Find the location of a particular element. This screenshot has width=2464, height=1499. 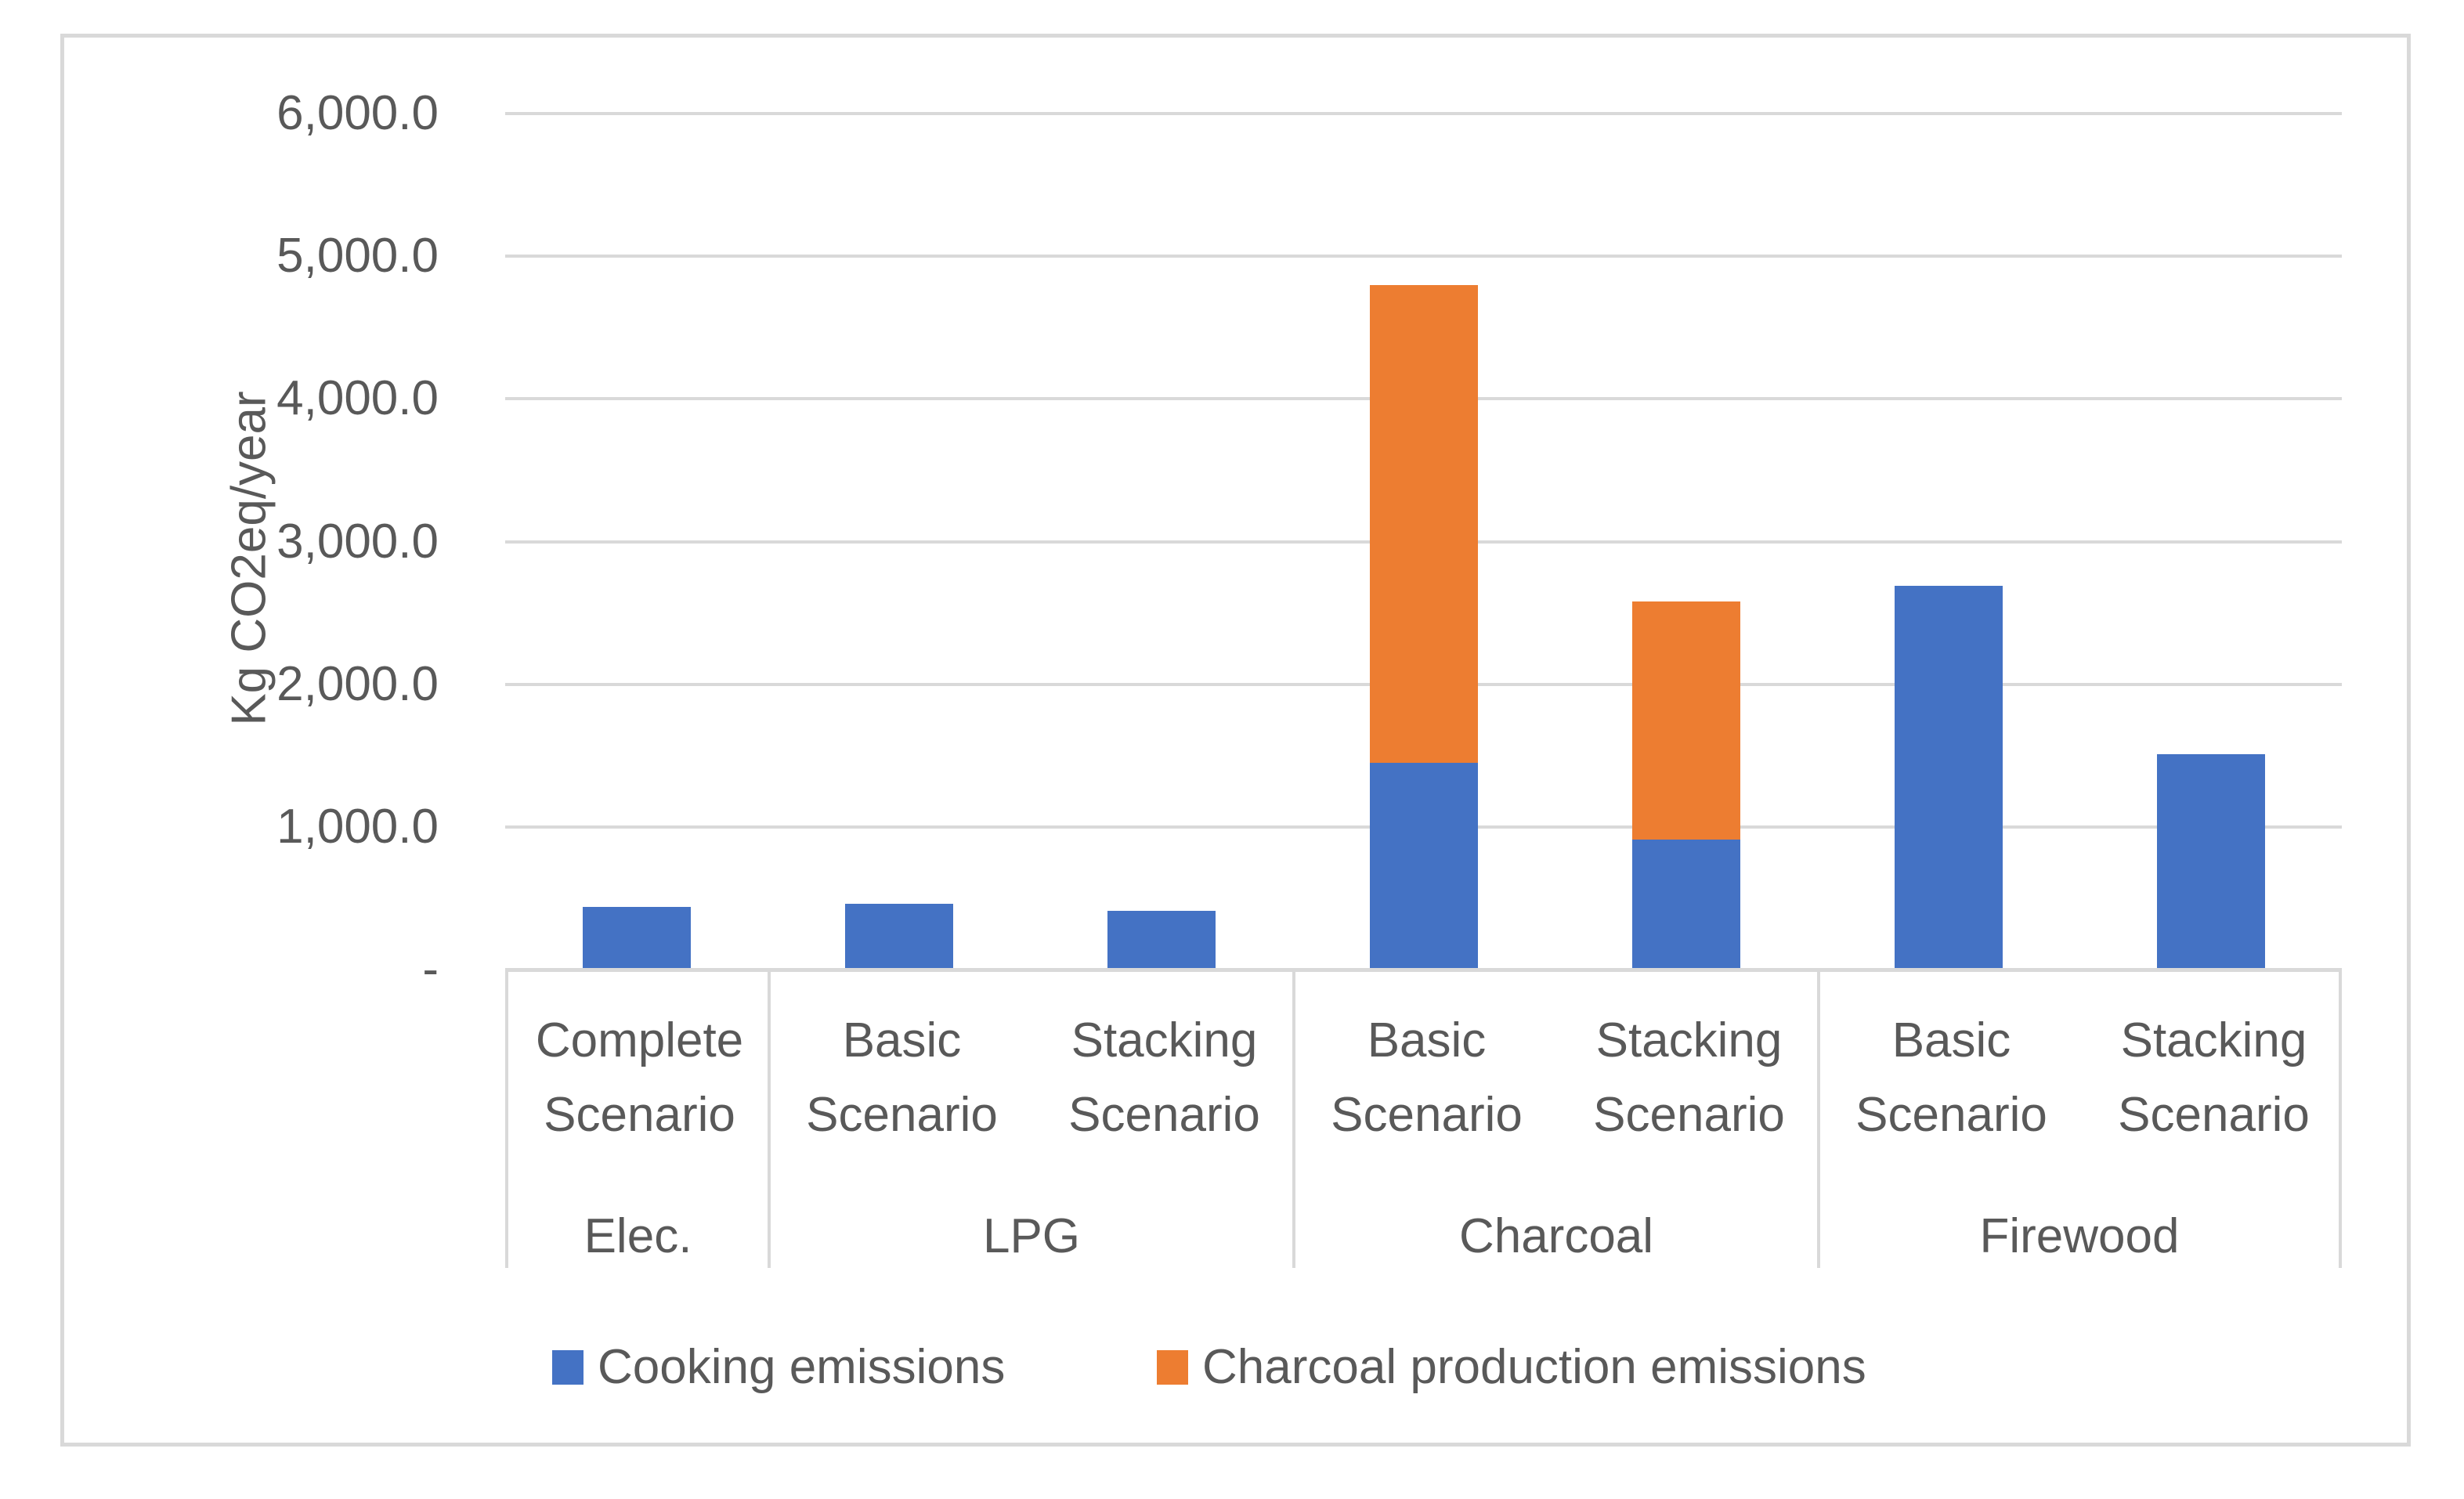

y-tick-label: 1,000.0 is located at coordinates (357, 826).